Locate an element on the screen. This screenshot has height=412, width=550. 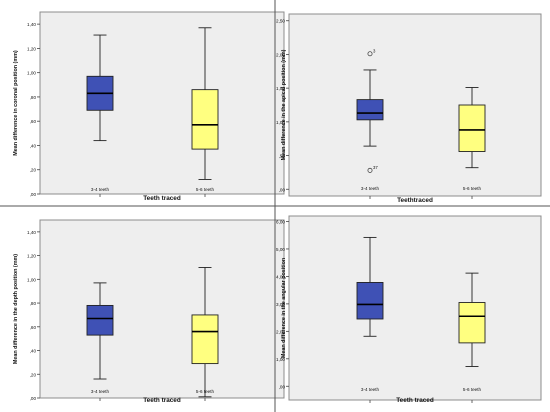
y-tick-label-2: 2,00 is located at coordinates (280, 331).